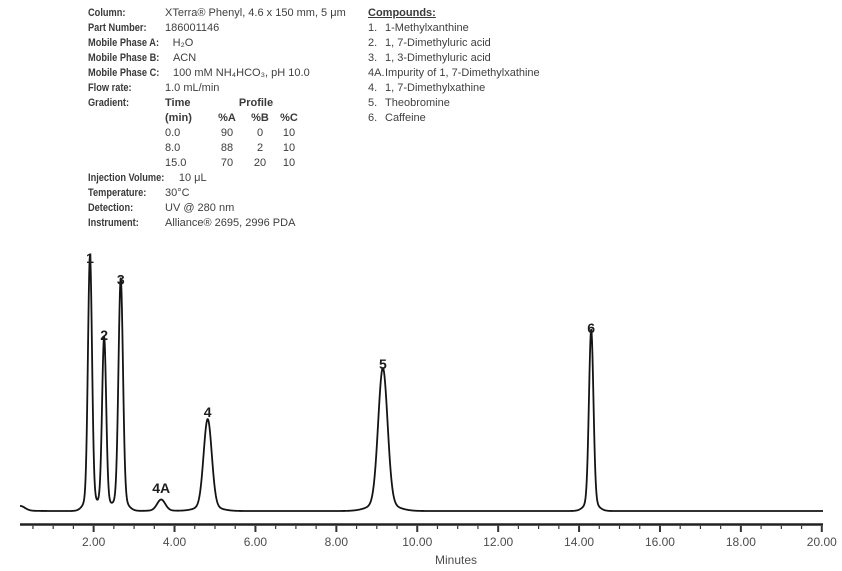  Describe the element at coordinates (337, 542) in the screenshot. I see `x-tick-label: 8.00` at that location.